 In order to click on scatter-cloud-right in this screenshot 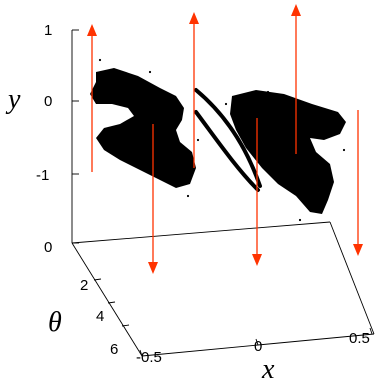, I will do `click(288, 152)`.